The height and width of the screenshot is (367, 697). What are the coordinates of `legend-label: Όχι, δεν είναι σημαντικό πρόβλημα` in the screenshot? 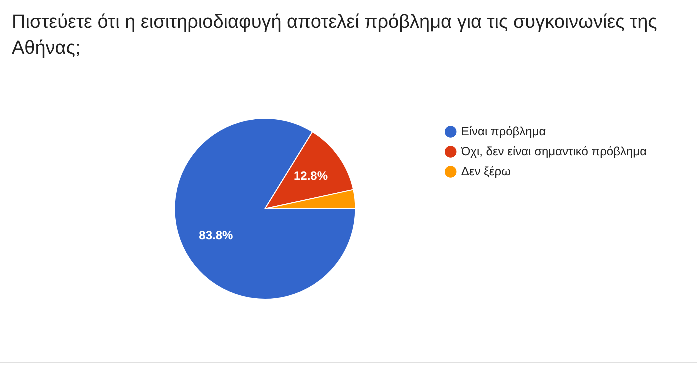 It's located at (554, 151).